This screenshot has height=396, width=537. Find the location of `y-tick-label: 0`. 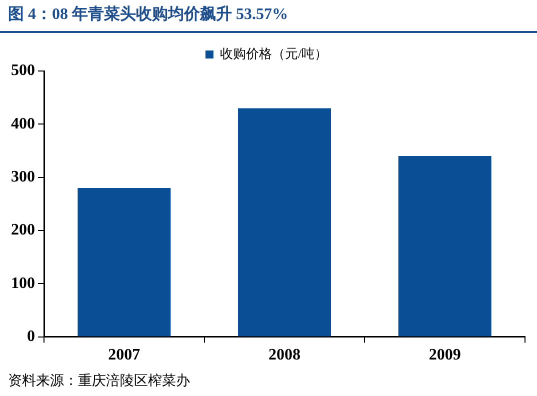

y-tick-label: 0 is located at coordinates (31, 336).